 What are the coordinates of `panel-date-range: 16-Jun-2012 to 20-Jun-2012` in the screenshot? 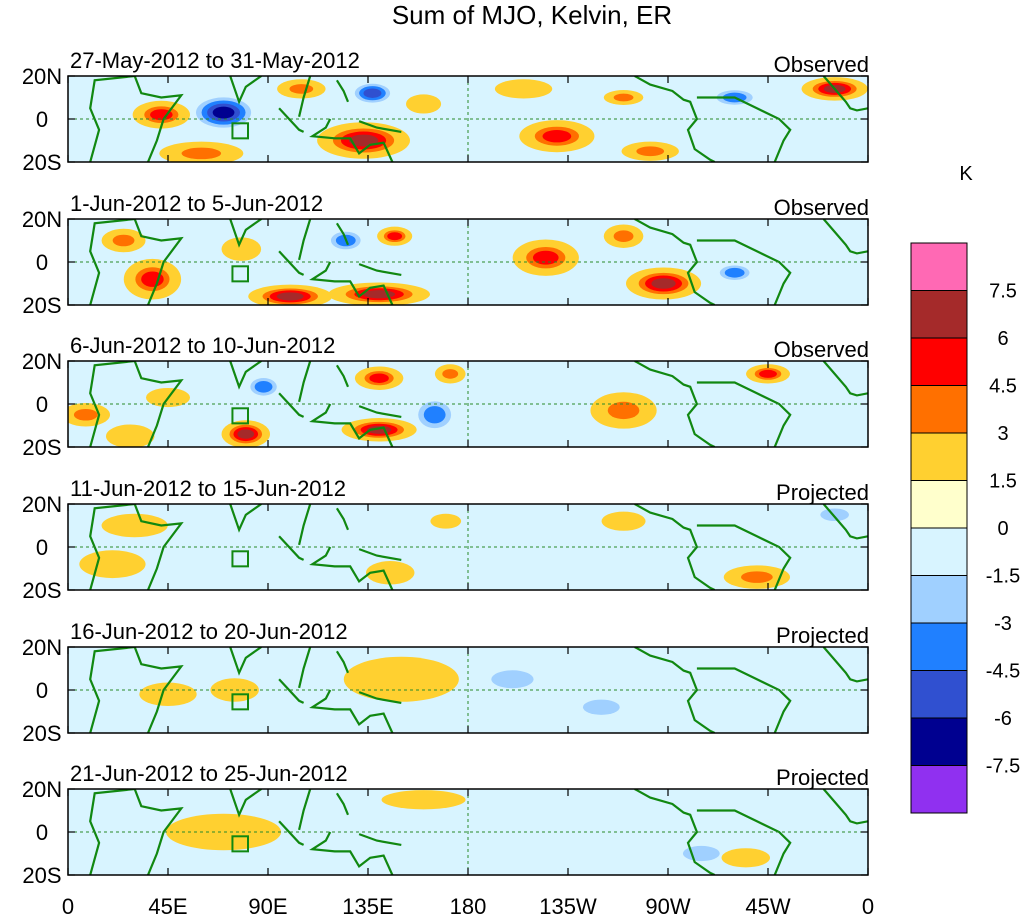 It's located at (209, 631).